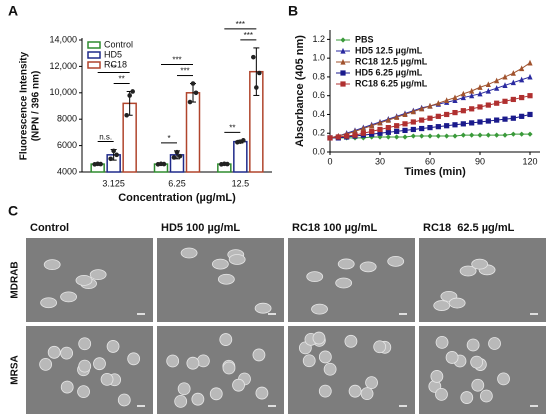  I want to click on legend-label: RC18 6.25 µg/mL, so click(391, 83).